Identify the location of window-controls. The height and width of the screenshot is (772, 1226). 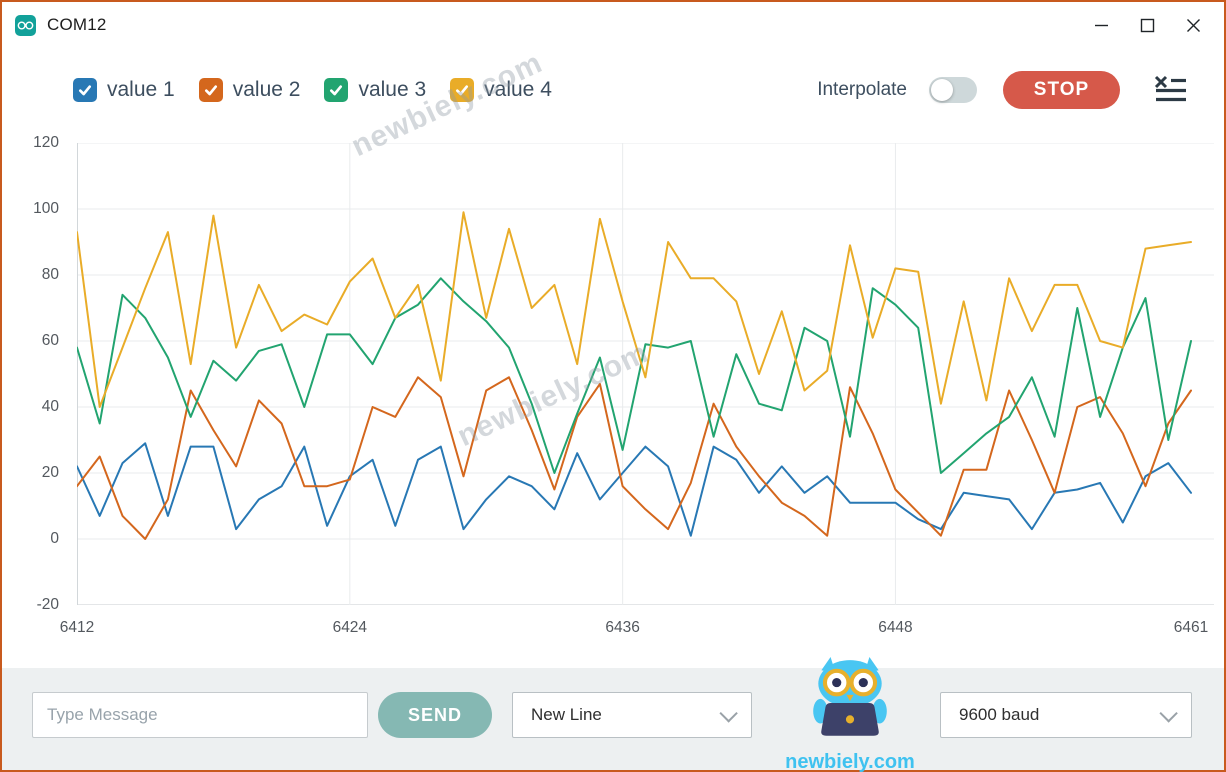
(1147, 25).